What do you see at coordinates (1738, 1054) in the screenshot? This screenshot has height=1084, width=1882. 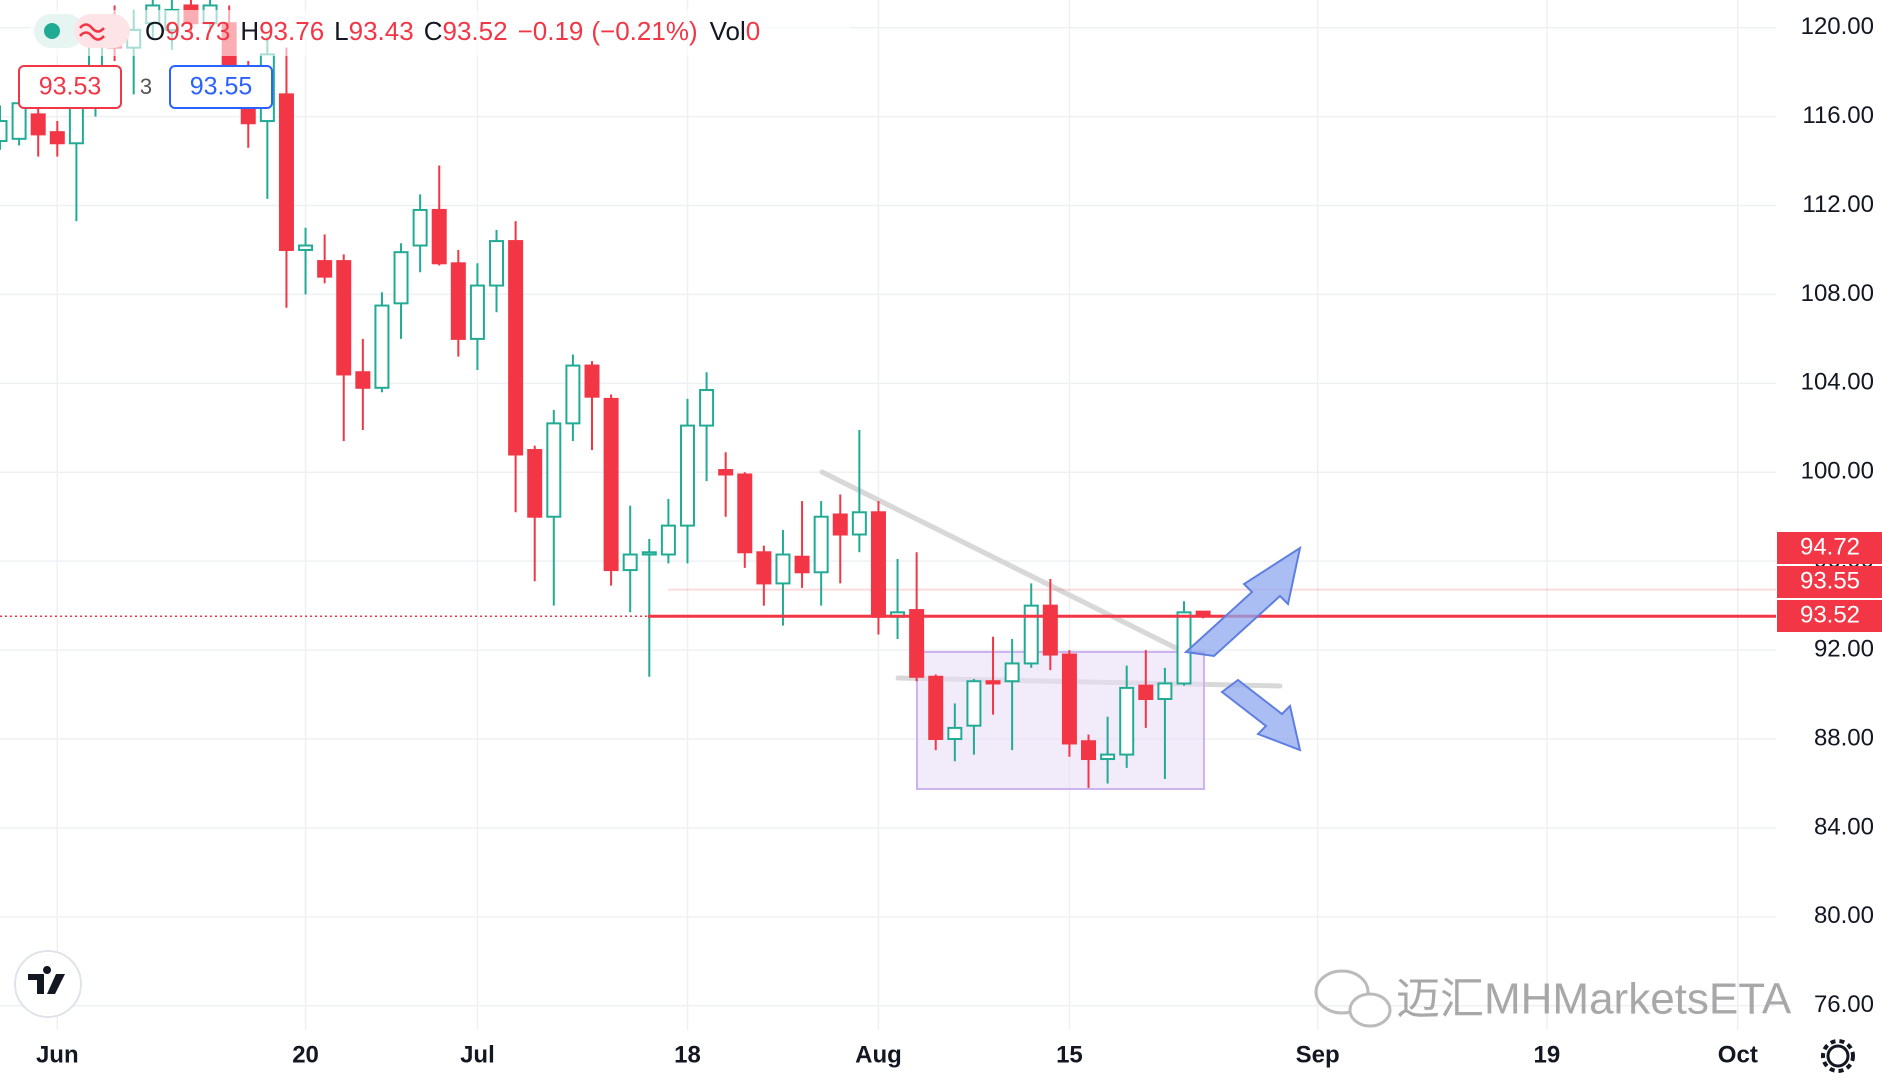 I see `x-tick-label: Oct` at bounding box center [1738, 1054].